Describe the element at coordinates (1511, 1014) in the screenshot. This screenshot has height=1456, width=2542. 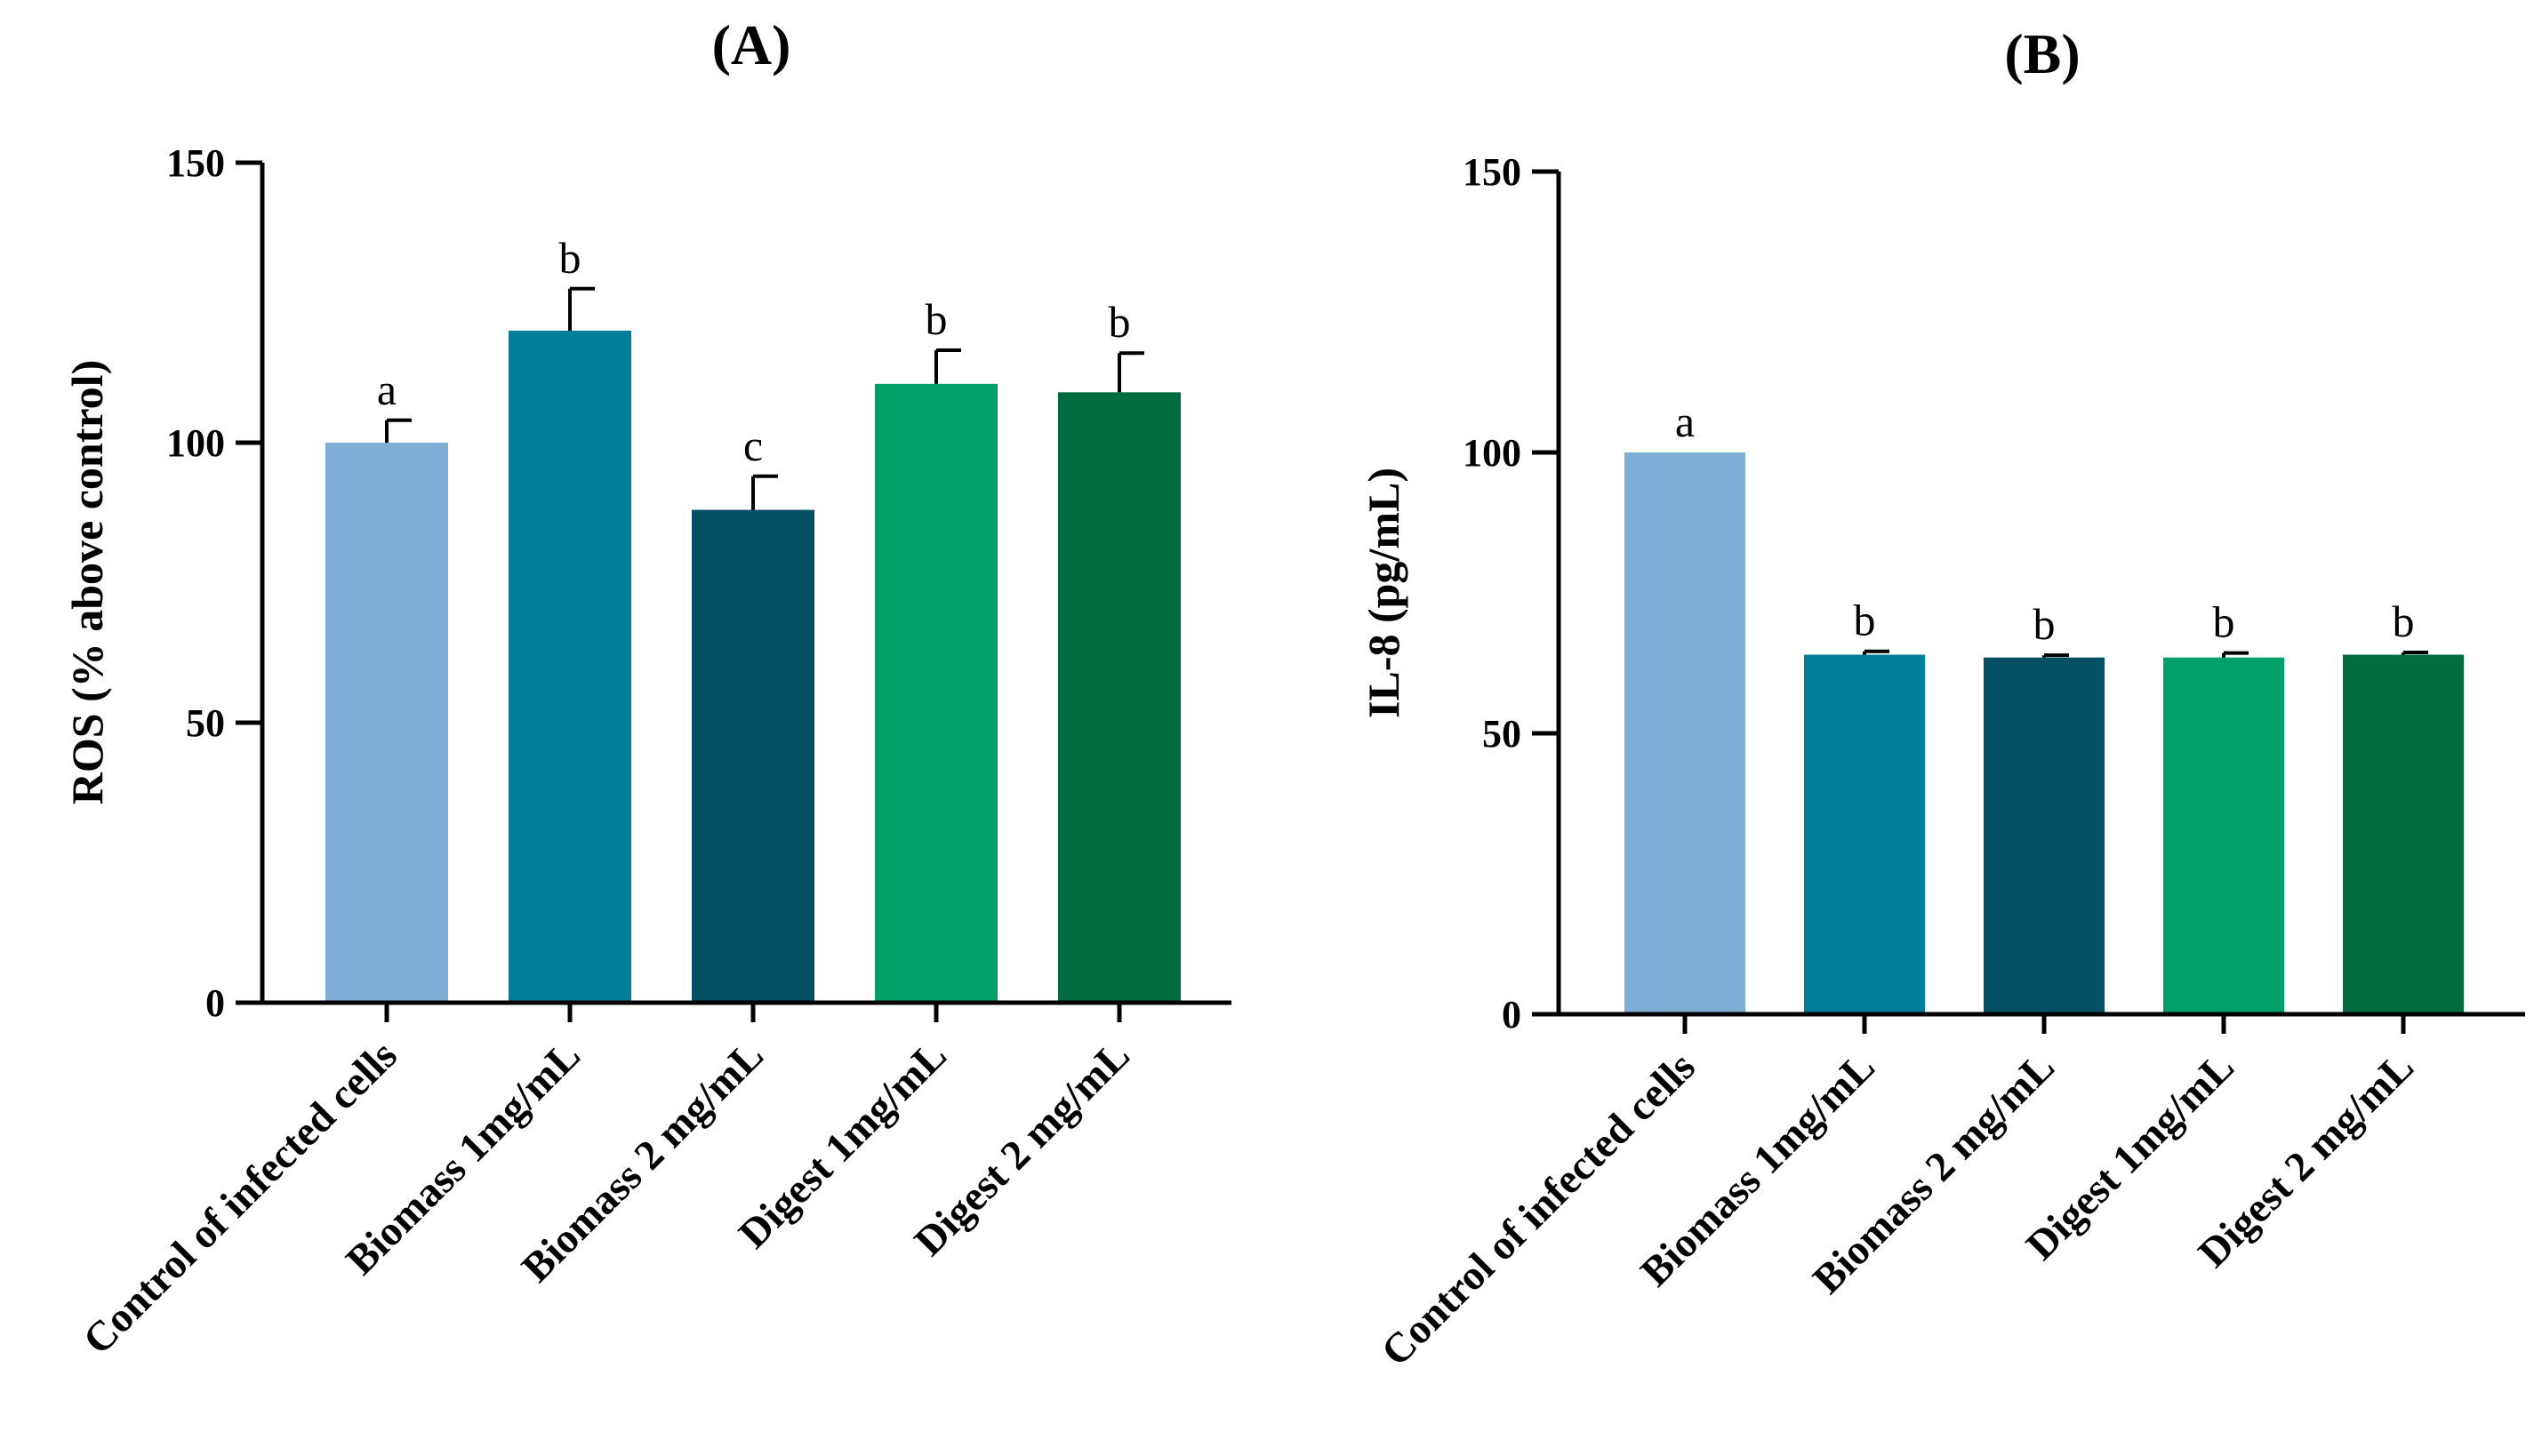
I see `y-tick-label-b-0: 0` at that location.